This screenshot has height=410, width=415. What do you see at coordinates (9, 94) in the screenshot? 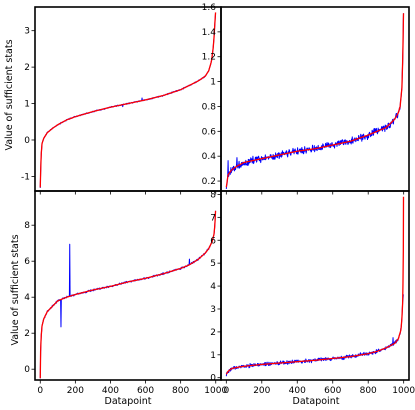
I see `top-y-axis-label: Value of sufficient stats` at bounding box center [9, 94].